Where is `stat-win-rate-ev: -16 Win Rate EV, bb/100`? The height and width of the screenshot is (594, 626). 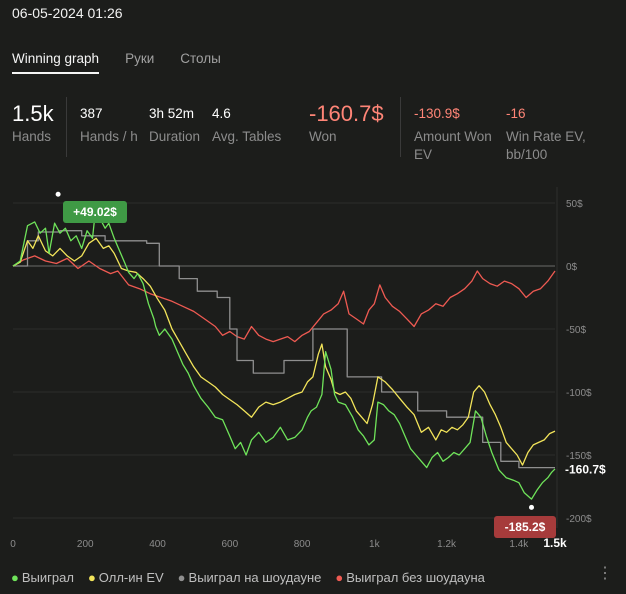
stat-win-rate-ev: -16 Win Rate EV, bb/100 is located at coordinates (546, 132).